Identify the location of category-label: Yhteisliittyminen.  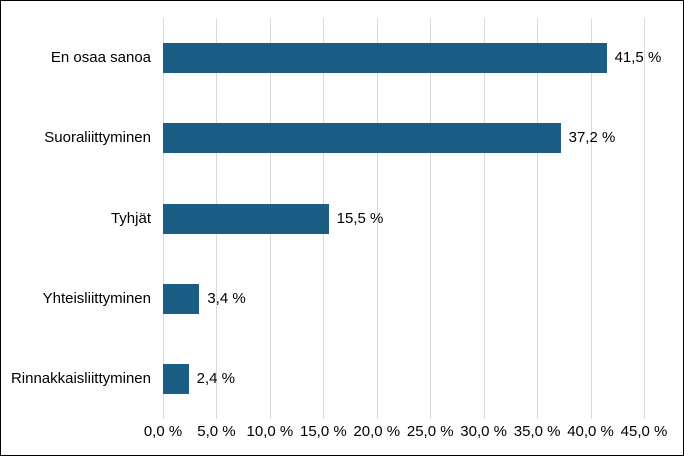
(96, 298).